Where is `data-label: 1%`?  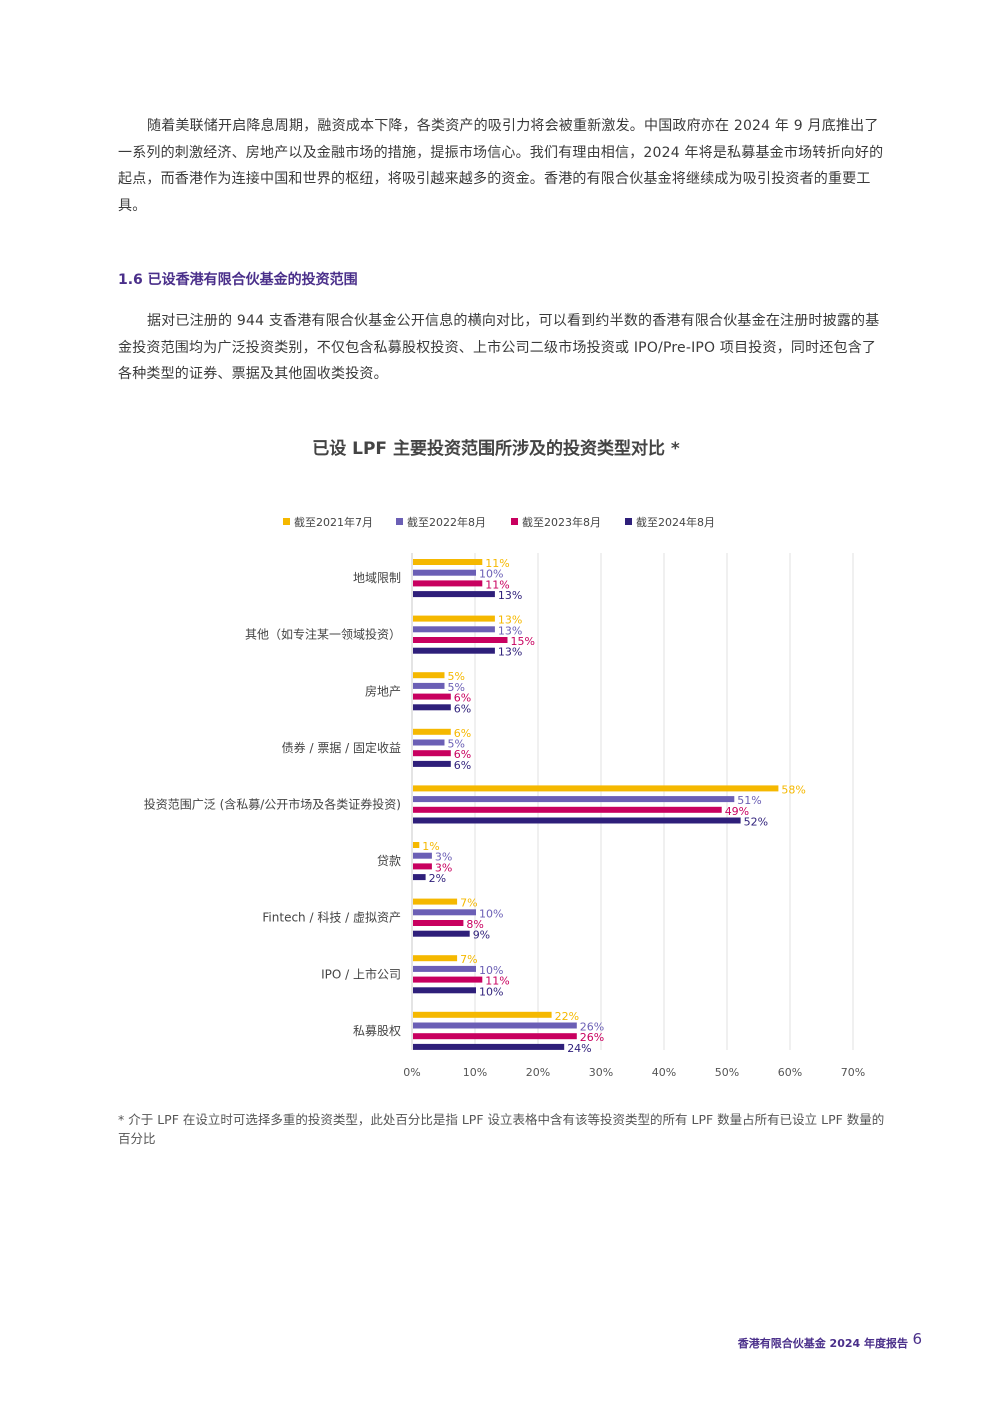 data-label: 1% is located at coordinates (430, 846).